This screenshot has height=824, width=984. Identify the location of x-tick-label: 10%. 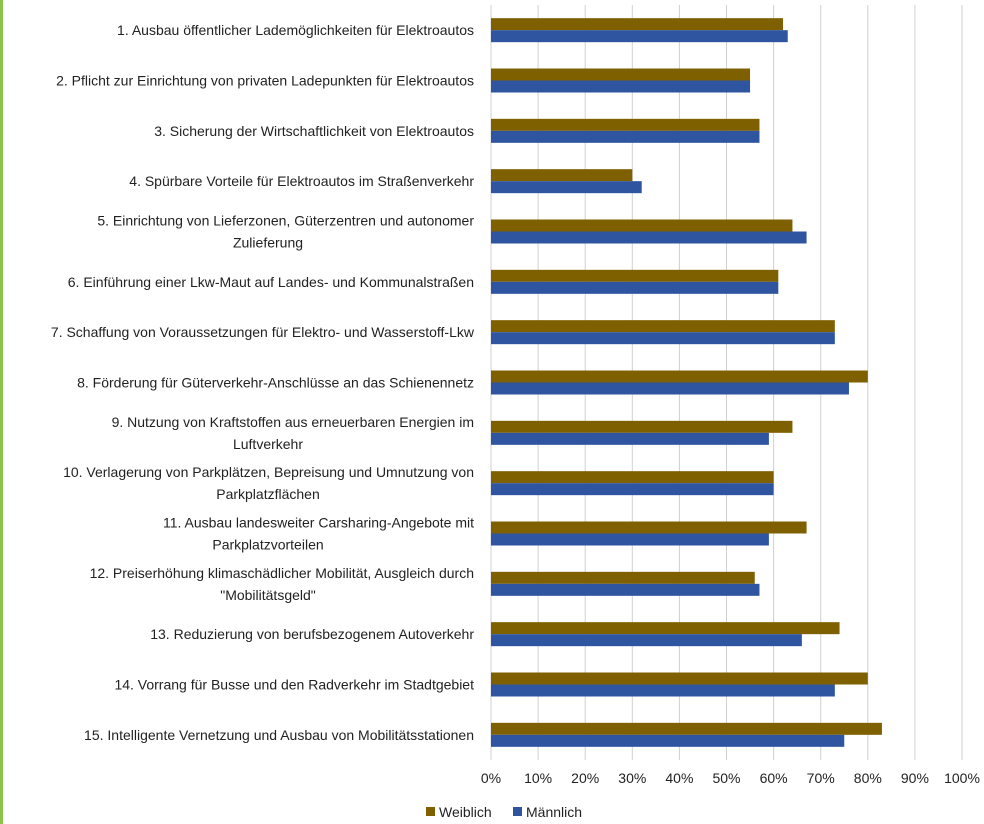
(538, 778).